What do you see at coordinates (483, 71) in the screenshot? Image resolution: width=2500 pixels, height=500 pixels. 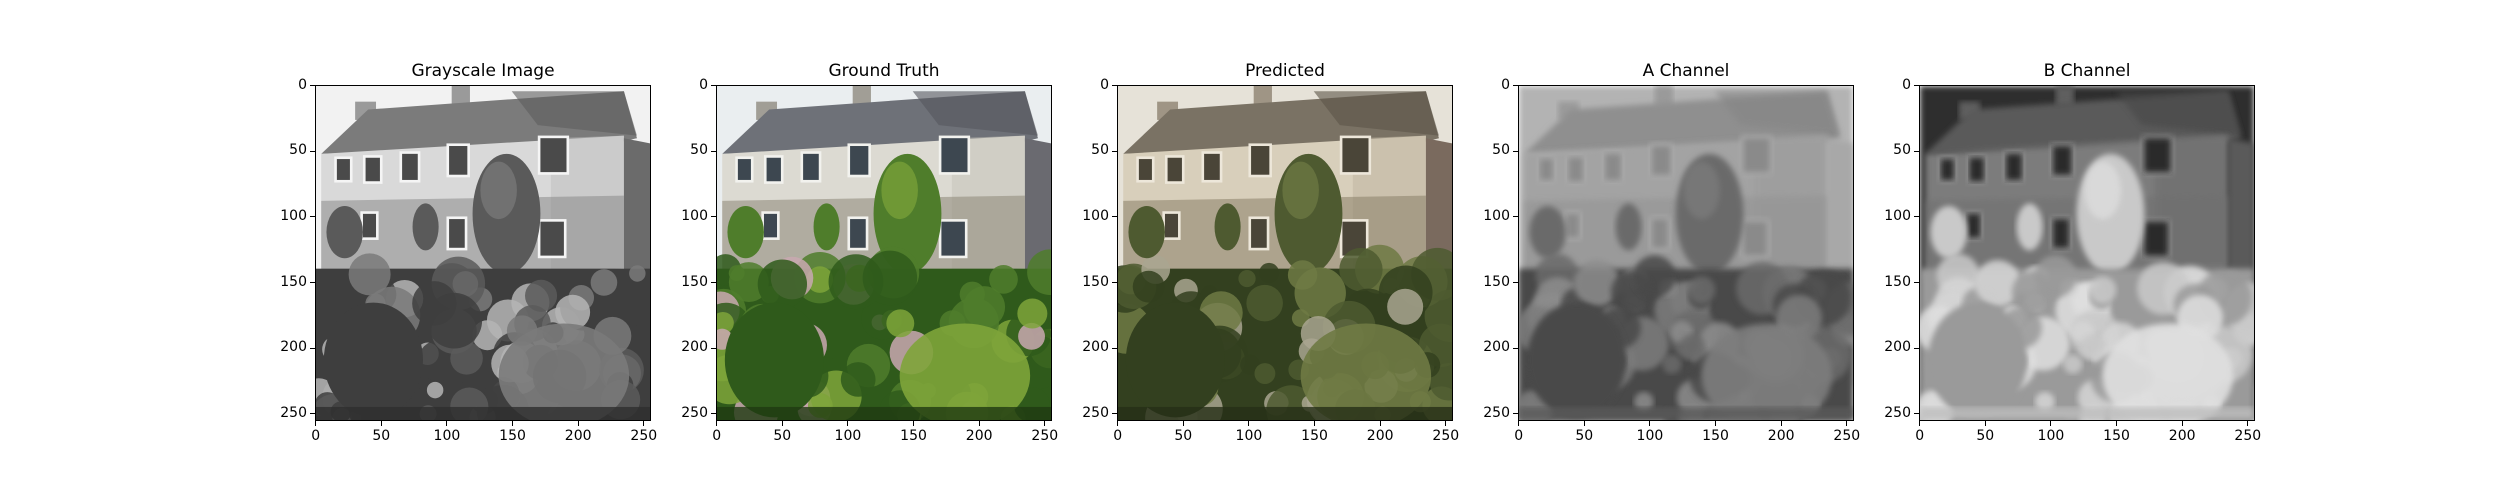 I see `subplot-title: Grayscale Image` at bounding box center [483, 71].